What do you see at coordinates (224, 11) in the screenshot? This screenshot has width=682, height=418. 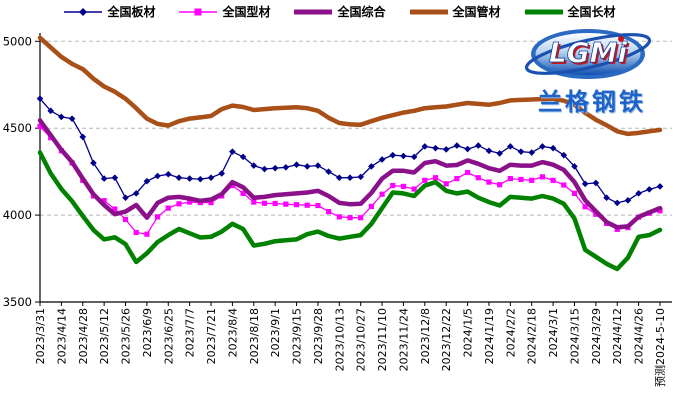 I see `legend-item-section: 全国型材` at bounding box center [224, 11].